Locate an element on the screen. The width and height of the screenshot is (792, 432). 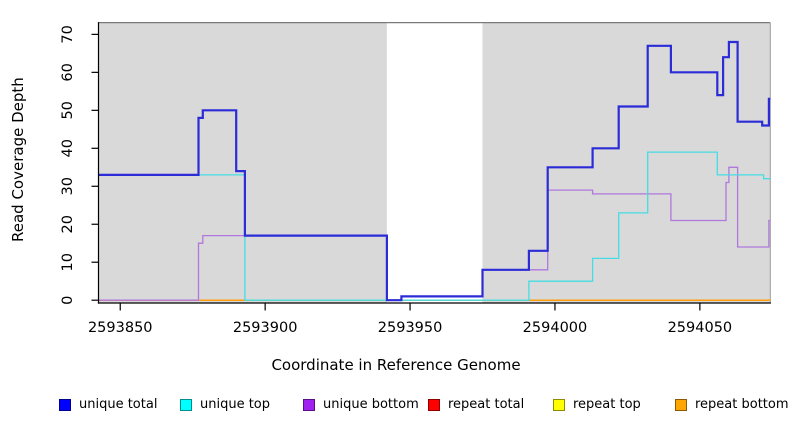
y-tick-label: 20 is located at coordinates (68, 224).